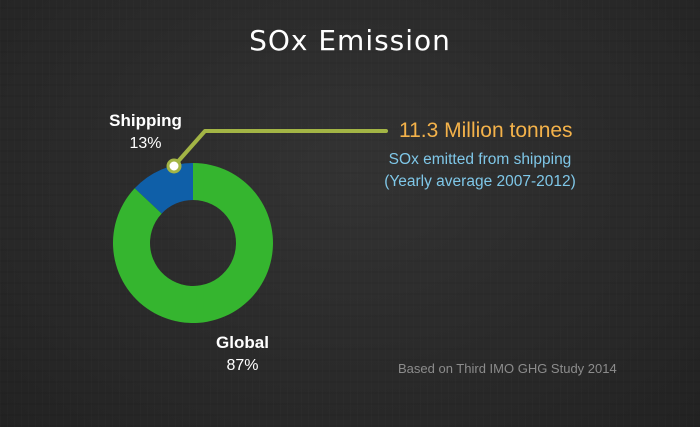 This screenshot has height=427, width=700. Describe the element at coordinates (174, 166) in the screenshot. I see `callout-dot` at that location.